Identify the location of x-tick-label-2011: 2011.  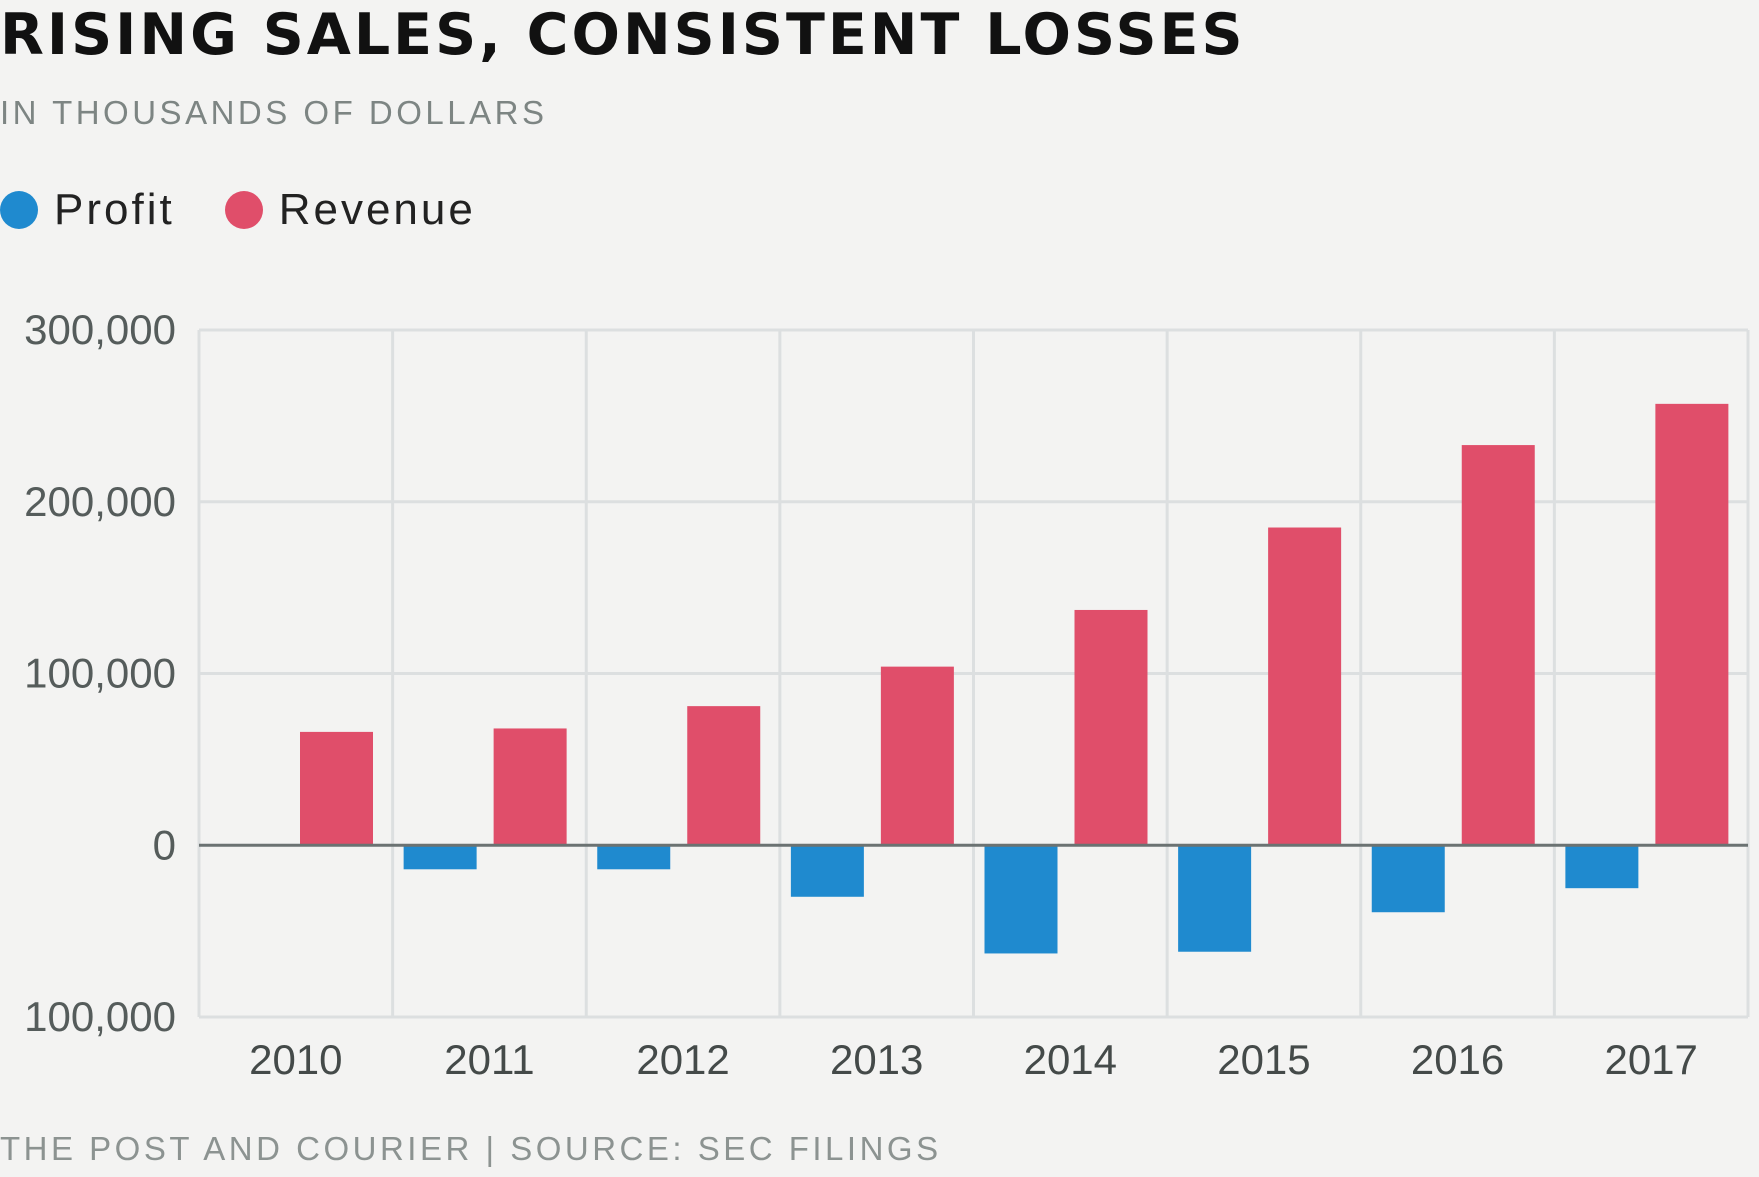
(489, 1059).